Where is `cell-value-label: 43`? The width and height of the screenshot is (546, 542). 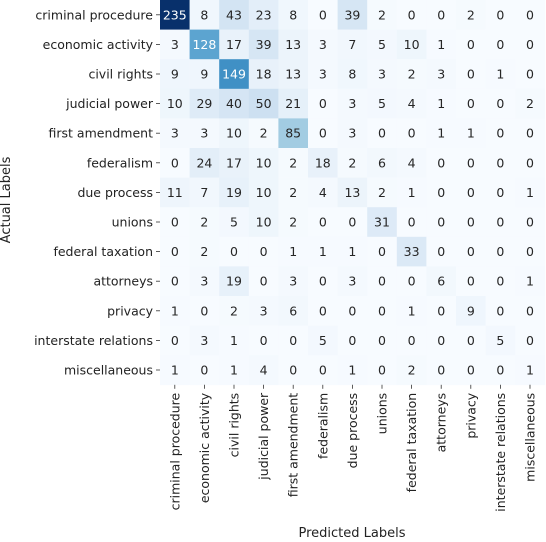 cell-value-label: 43 is located at coordinates (234, 14).